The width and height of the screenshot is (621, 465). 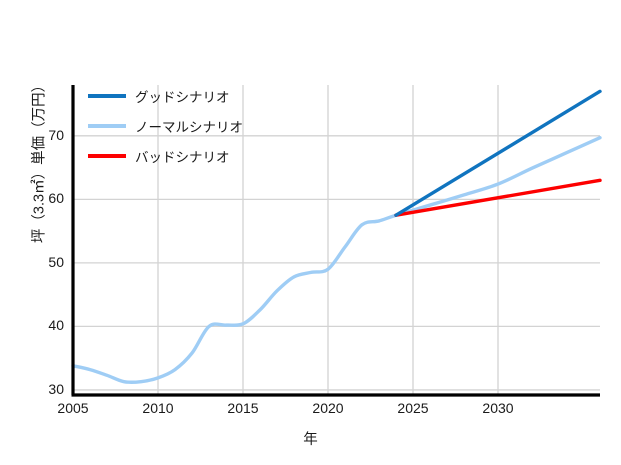 What do you see at coordinates (56, 134) in the screenshot?
I see `y-axis-tick-label: 70` at bounding box center [56, 134].